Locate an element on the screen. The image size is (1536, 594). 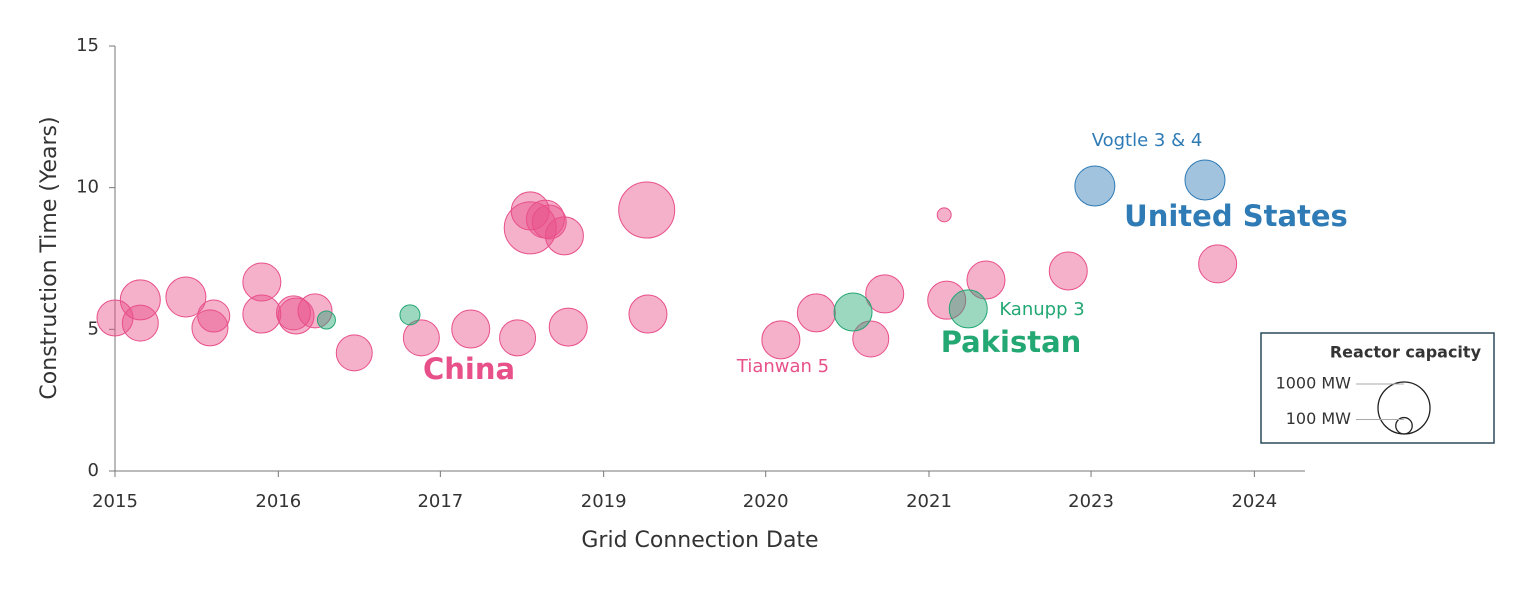
x-tick-label: 2016 is located at coordinates (278, 501).